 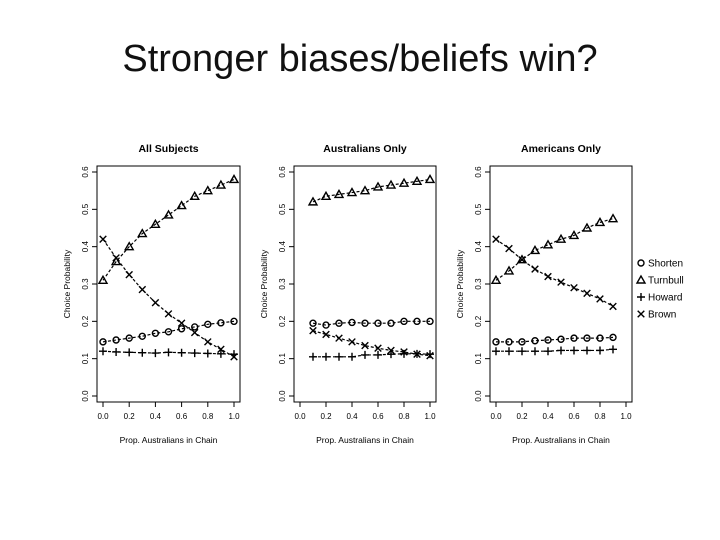 What do you see at coordinates (554, 248) in the screenshot?
I see `series-turnbull` at bounding box center [554, 248].